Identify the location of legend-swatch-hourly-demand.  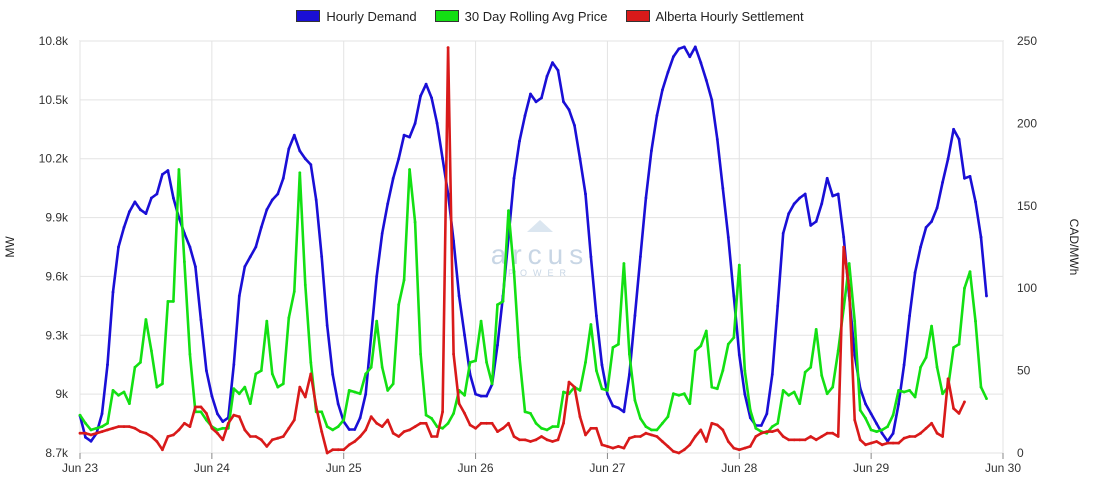
(308, 16).